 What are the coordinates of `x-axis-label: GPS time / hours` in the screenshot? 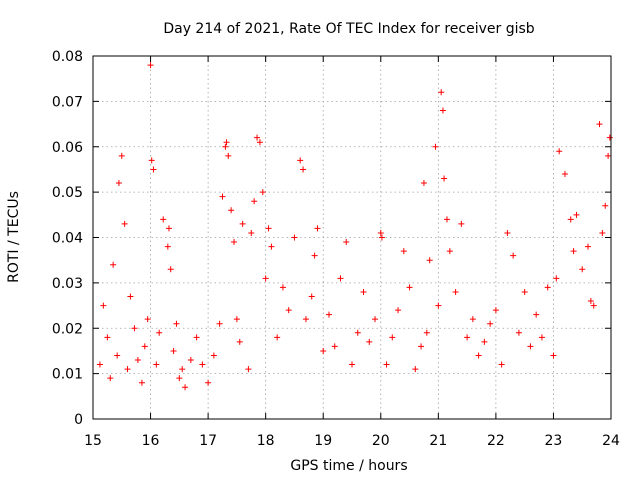 It's located at (348, 466).